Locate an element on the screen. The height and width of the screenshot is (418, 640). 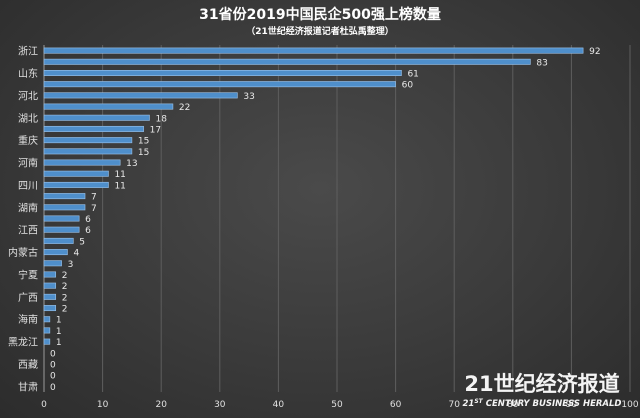
x-tick-label: 80 is located at coordinates (513, 405).